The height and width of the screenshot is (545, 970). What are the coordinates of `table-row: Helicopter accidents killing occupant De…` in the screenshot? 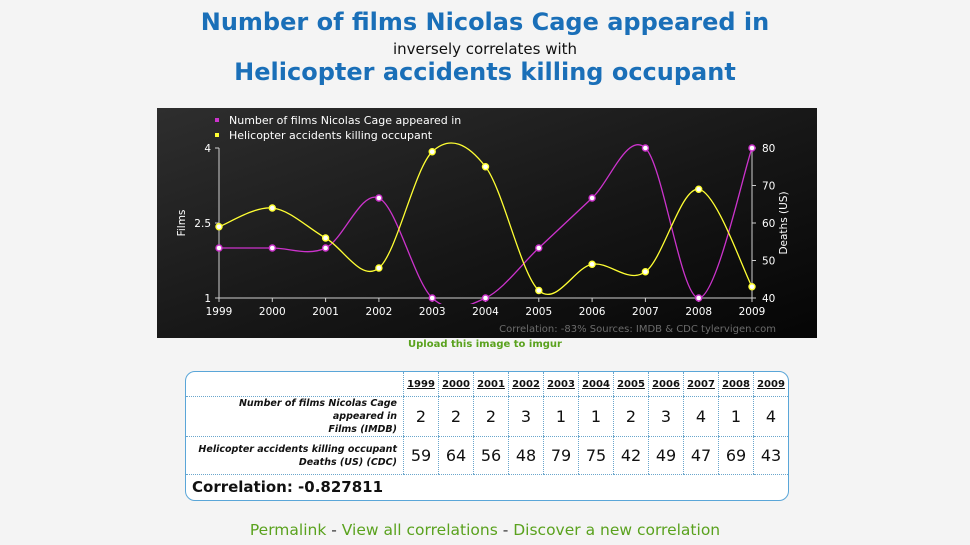 It's located at (487, 455).